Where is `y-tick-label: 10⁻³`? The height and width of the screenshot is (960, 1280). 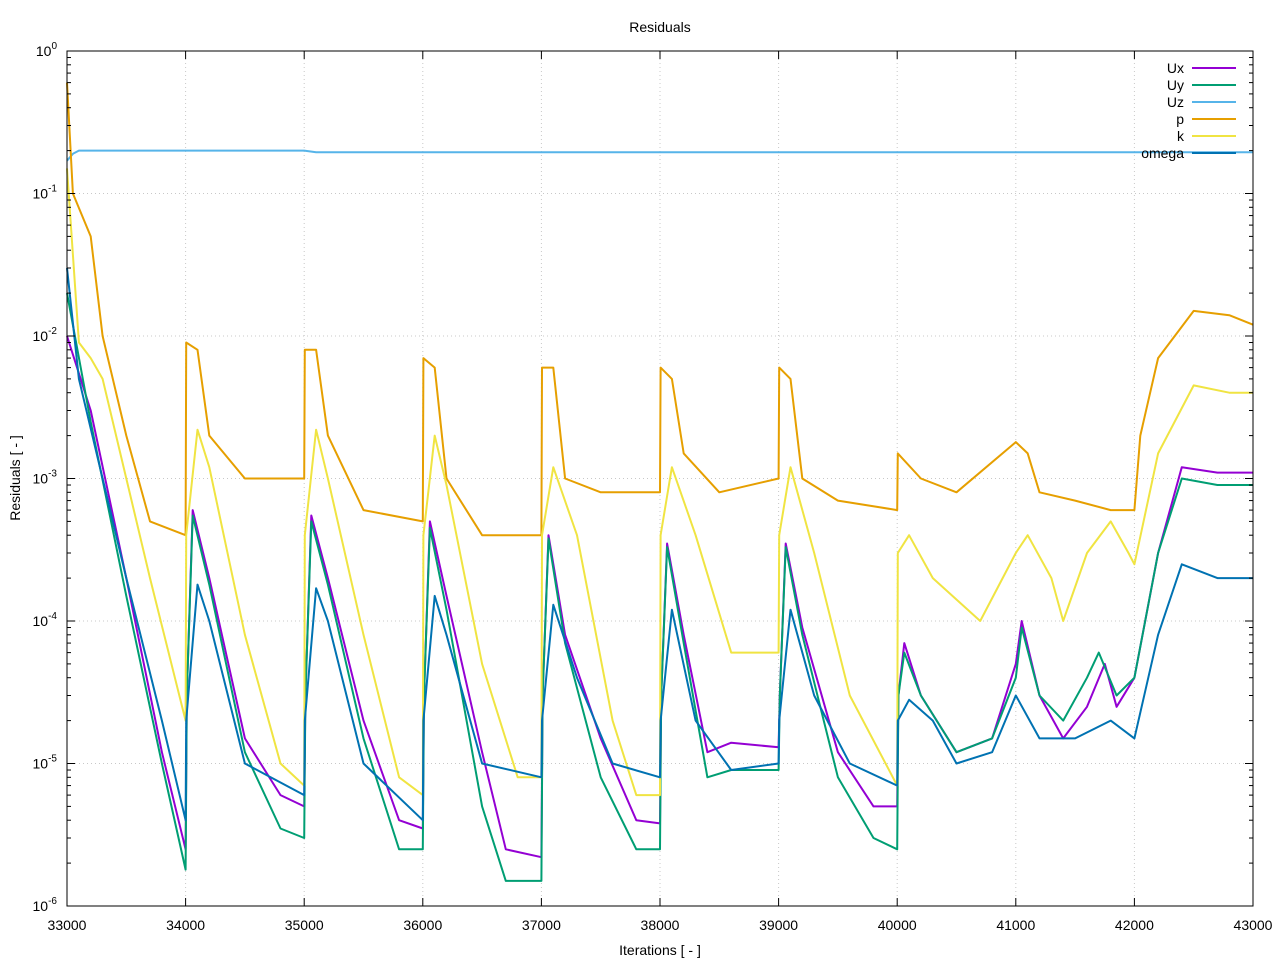 y-tick-label: 10⁻³ is located at coordinates (45, 478).